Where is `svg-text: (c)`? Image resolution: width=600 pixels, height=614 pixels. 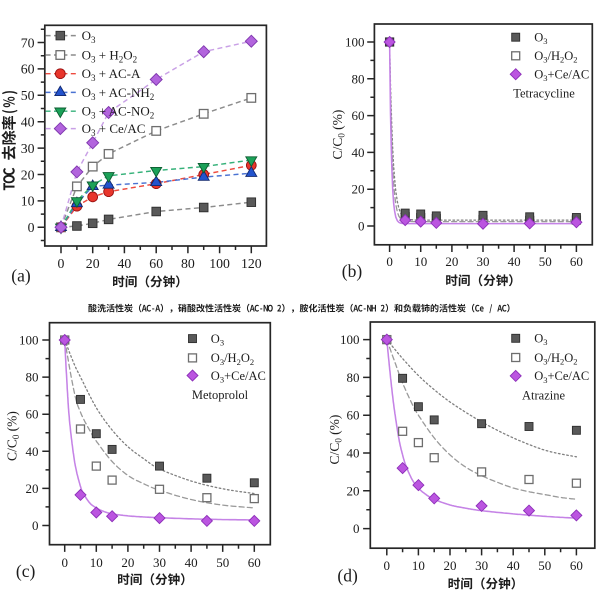 svg-text: (c) is located at coordinates (26, 571).